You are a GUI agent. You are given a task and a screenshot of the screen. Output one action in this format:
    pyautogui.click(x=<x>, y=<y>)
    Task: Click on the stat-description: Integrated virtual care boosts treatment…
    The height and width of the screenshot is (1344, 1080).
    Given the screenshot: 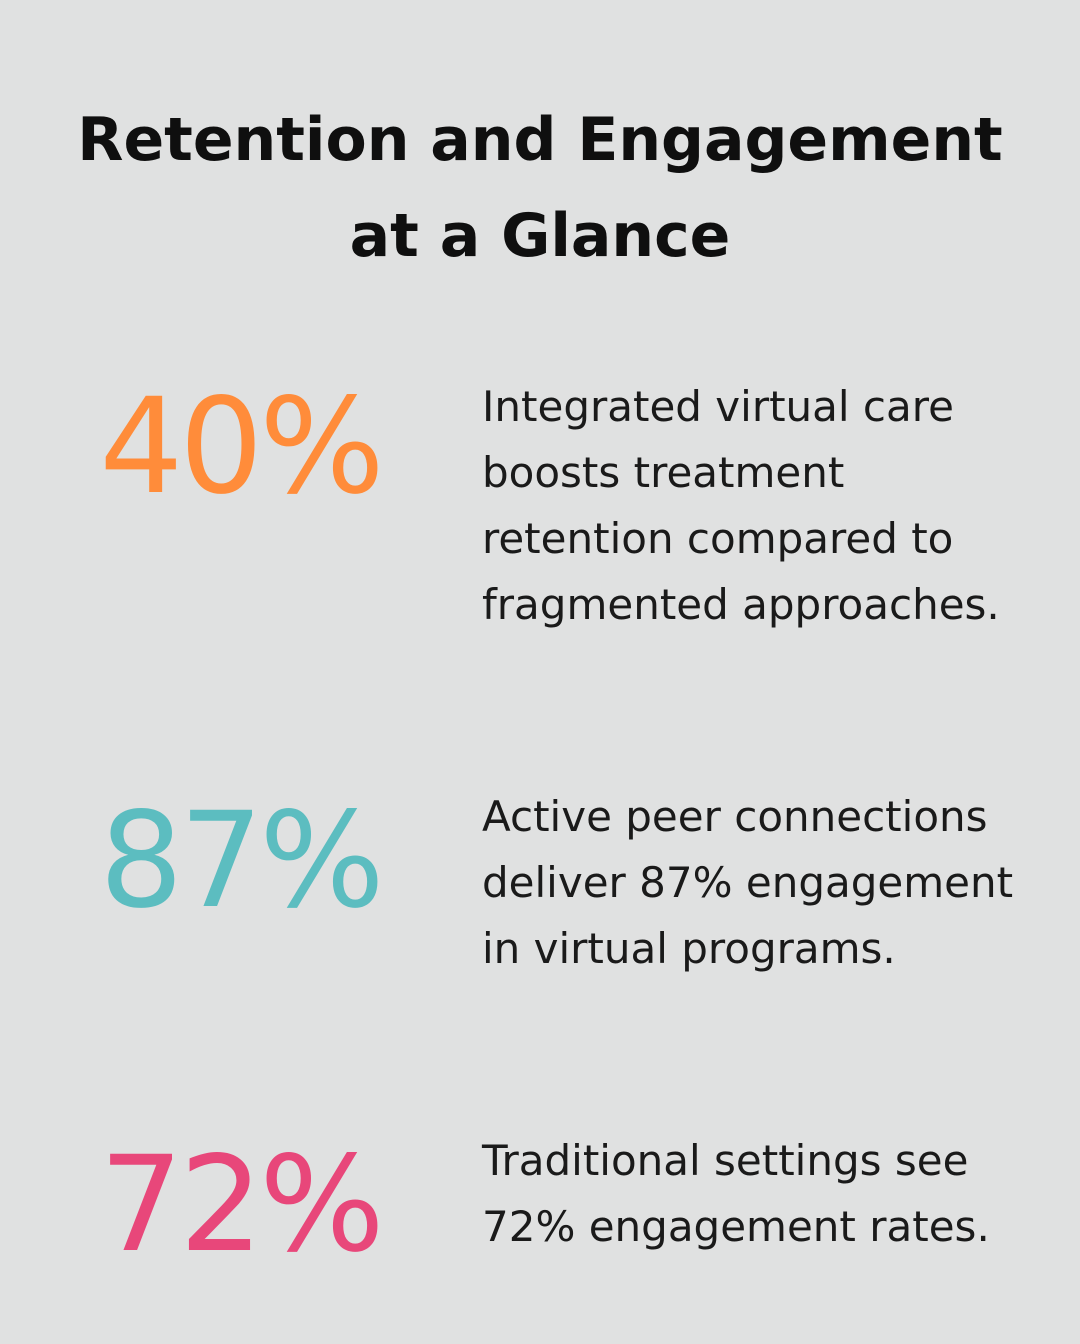 What is the action you would take?
    pyautogui.click(x=741, y=505)
    